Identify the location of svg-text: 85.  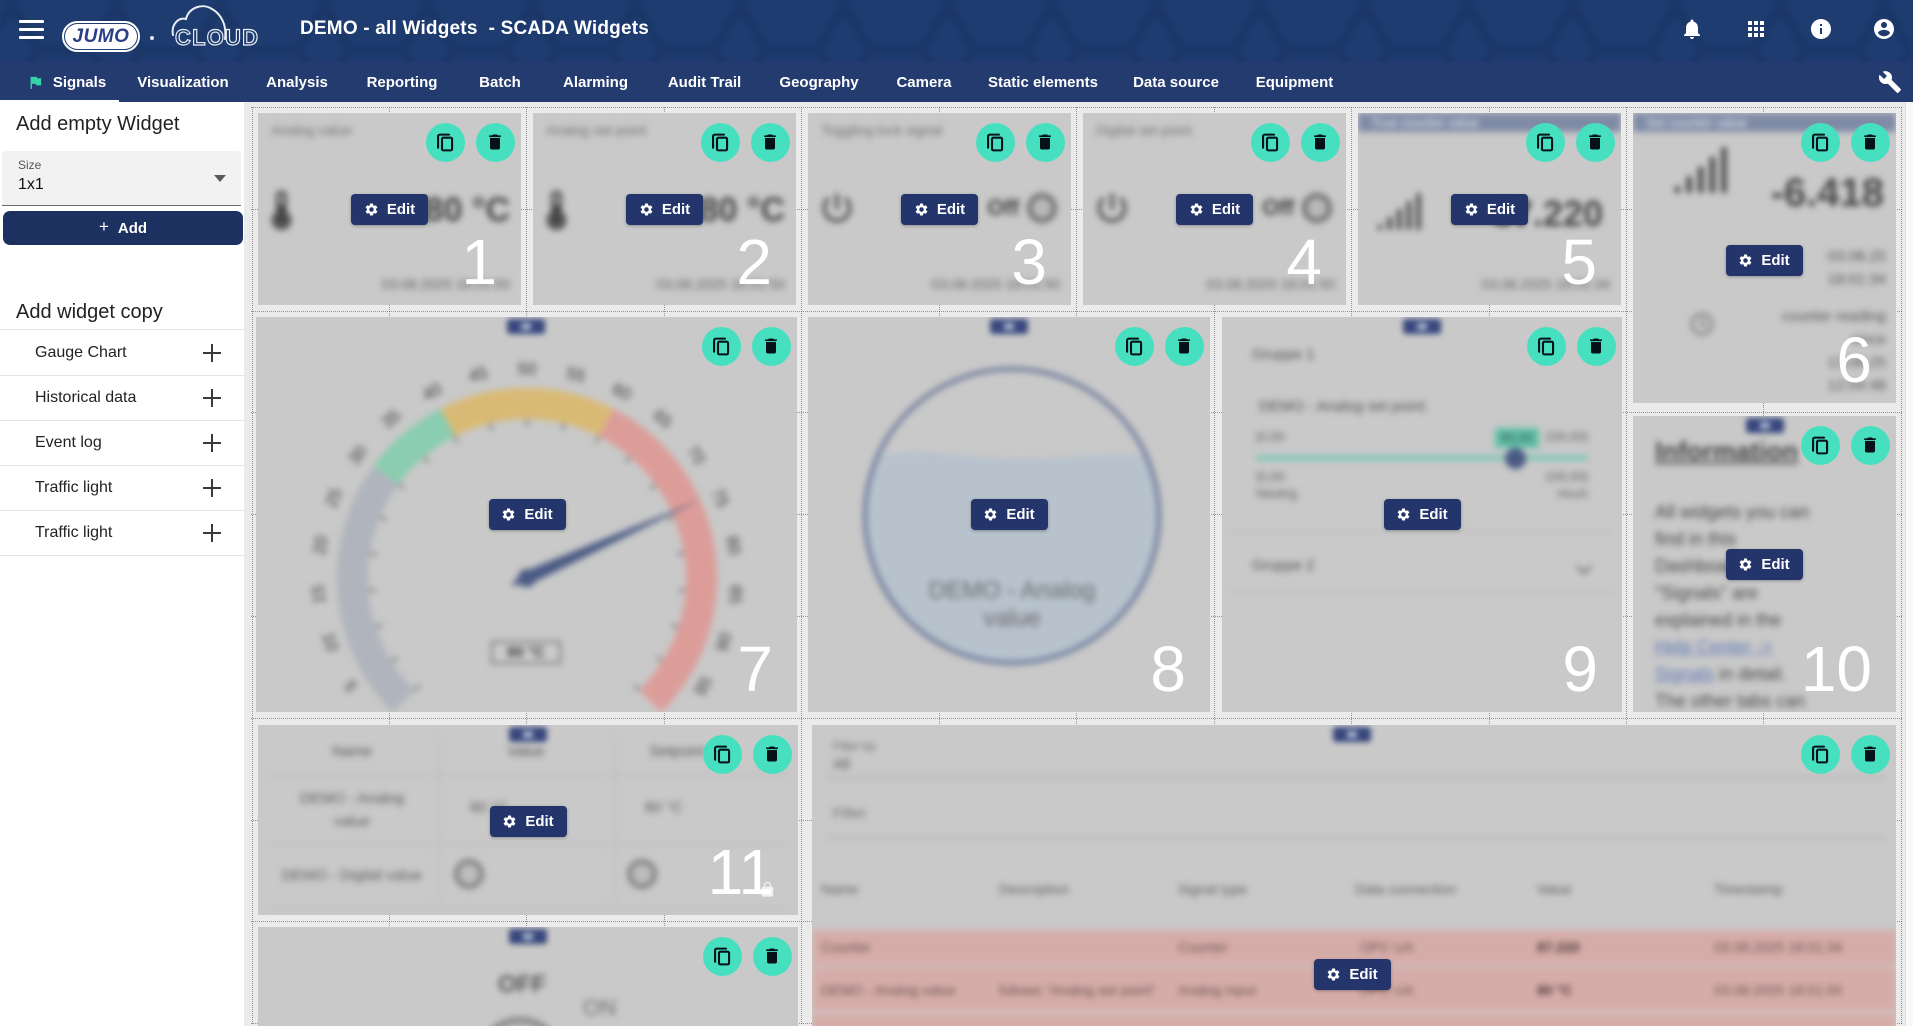
(735, 594).